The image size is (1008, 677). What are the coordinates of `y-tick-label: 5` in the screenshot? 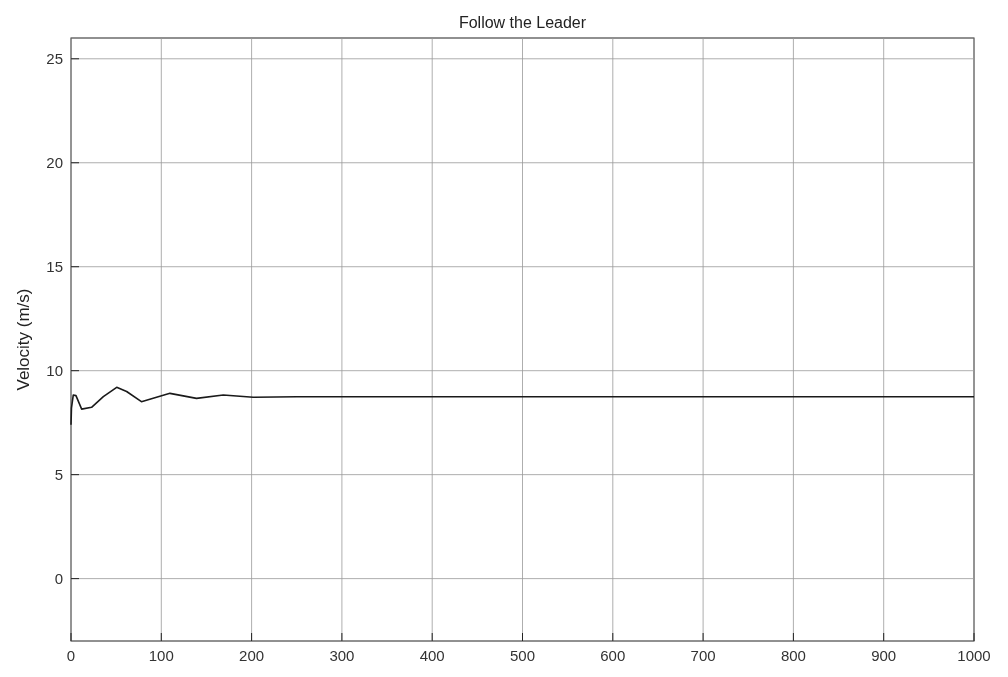 It's located at (58, 474).